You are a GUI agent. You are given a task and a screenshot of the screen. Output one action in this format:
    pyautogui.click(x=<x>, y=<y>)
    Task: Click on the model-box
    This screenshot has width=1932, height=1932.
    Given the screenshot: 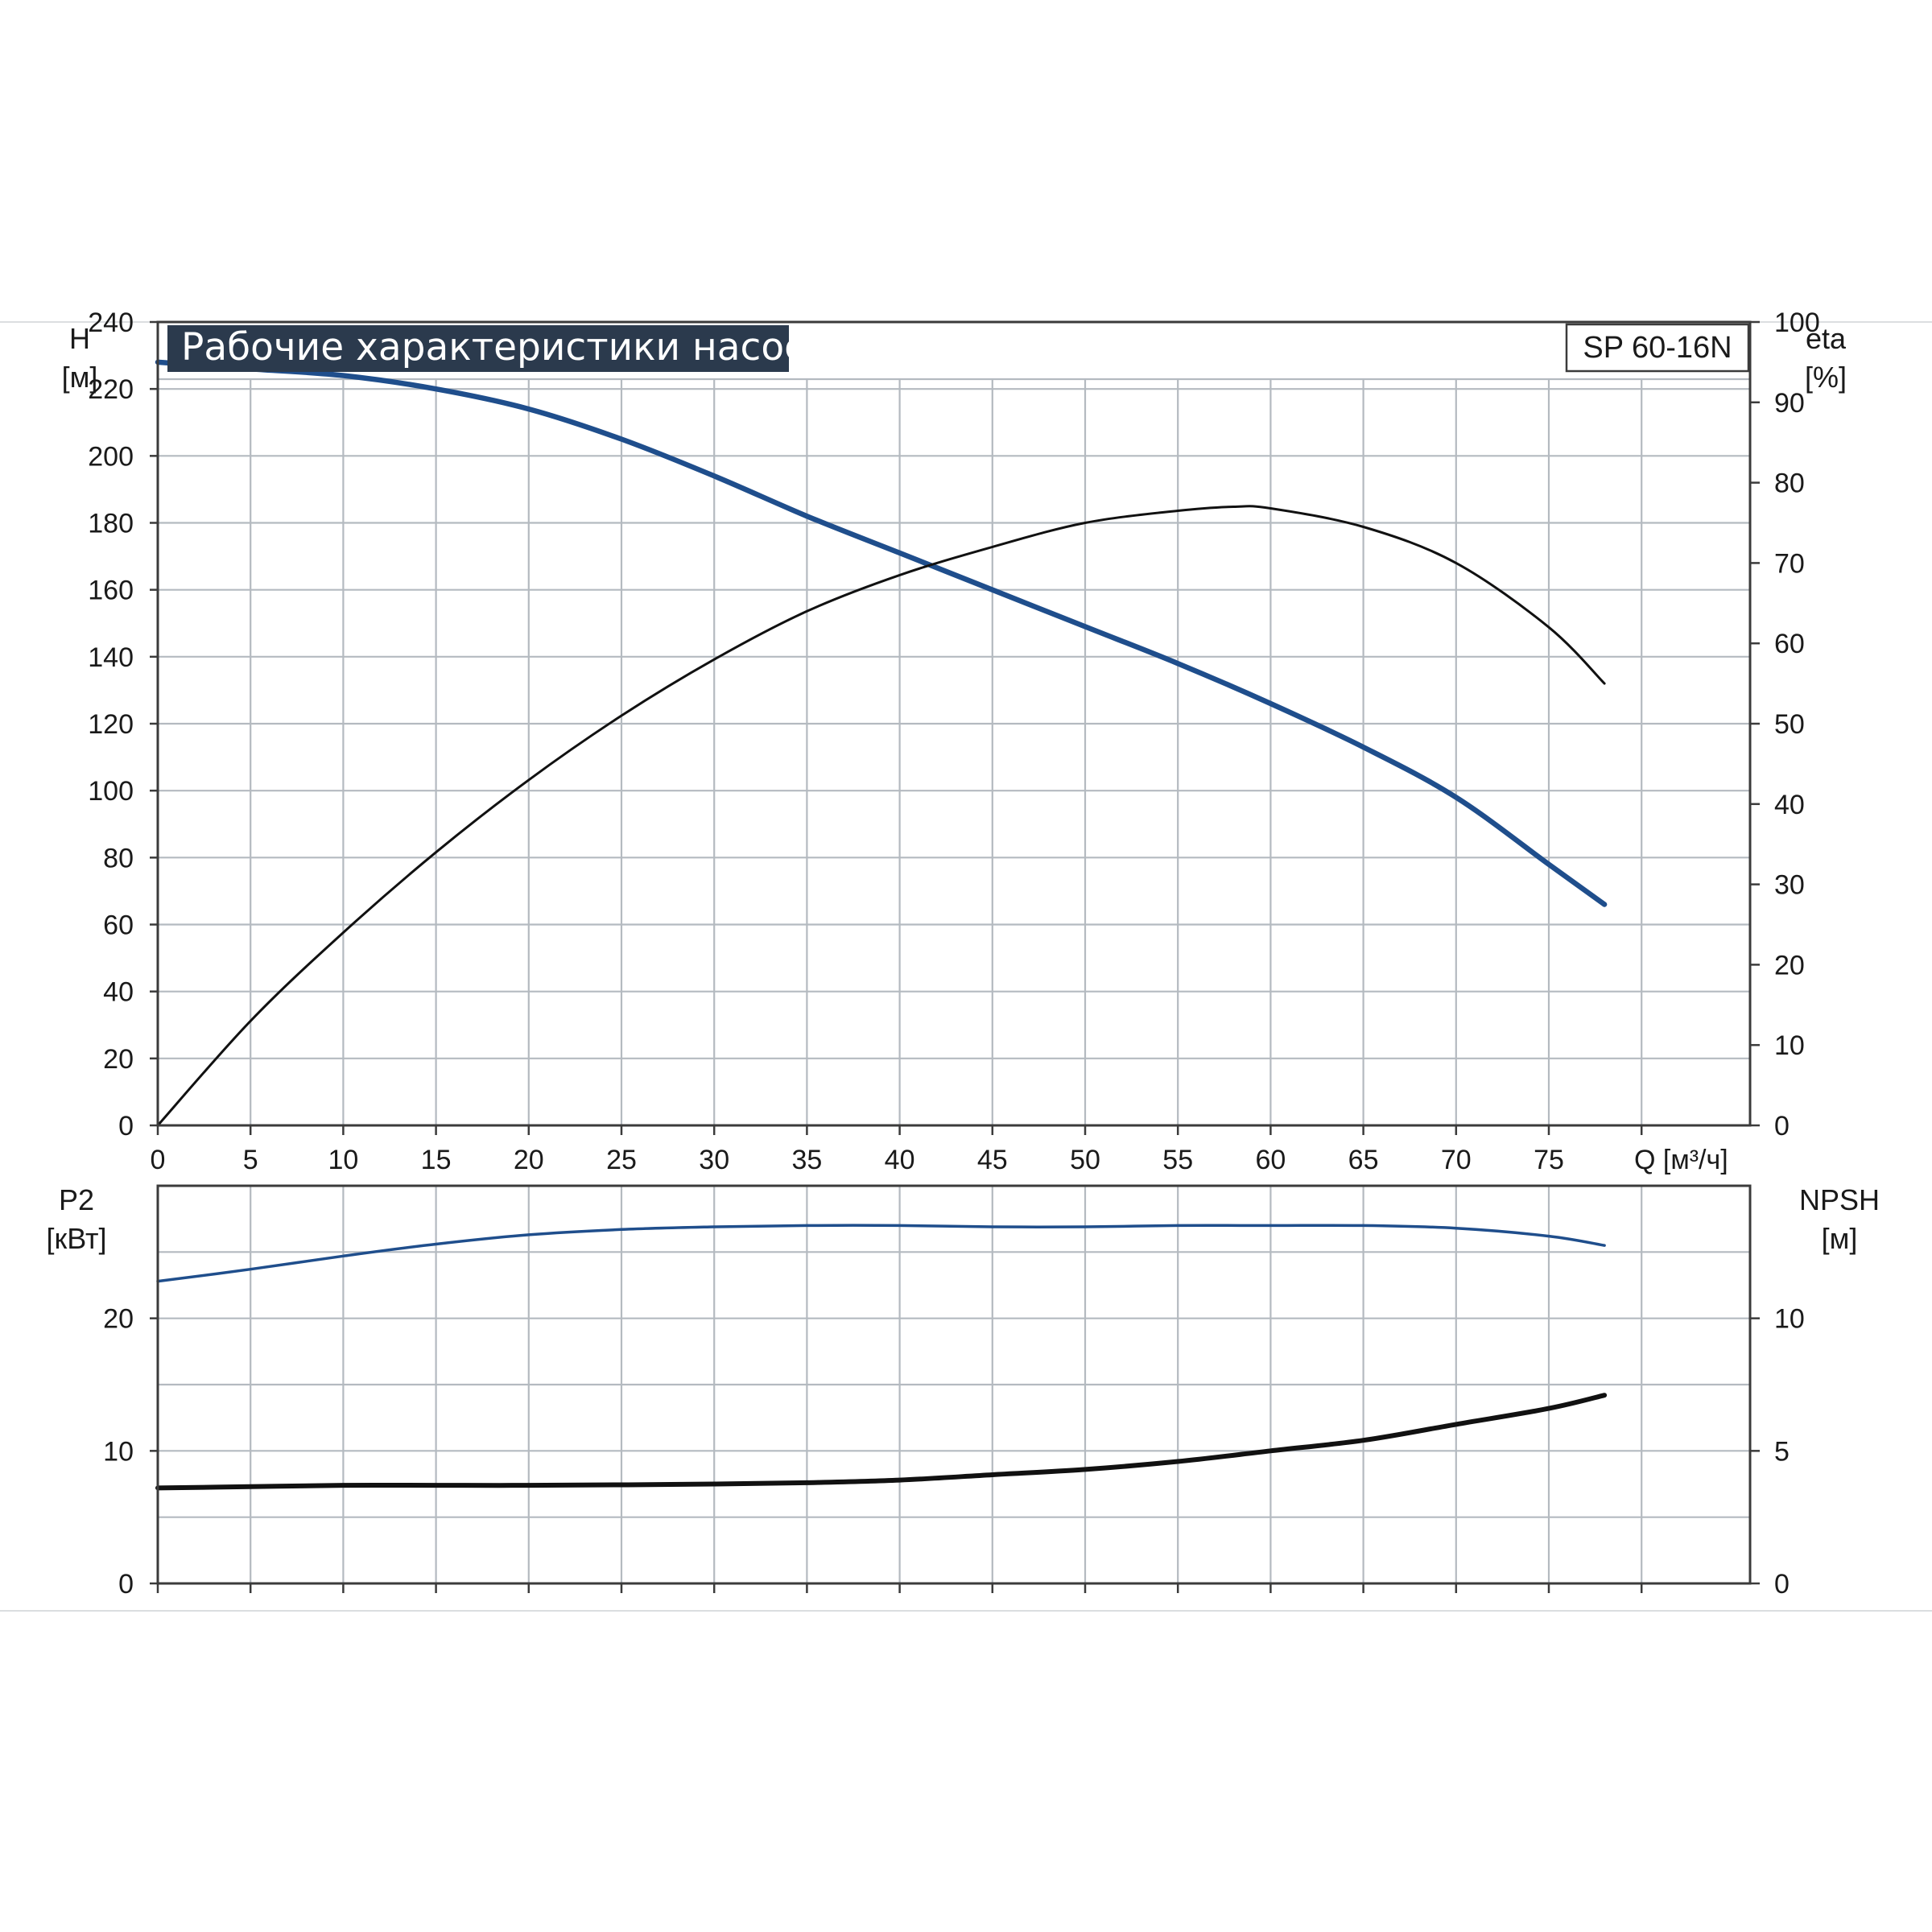 What is the action you would take?
    pyautogui.click(x=1657, y=348)
    